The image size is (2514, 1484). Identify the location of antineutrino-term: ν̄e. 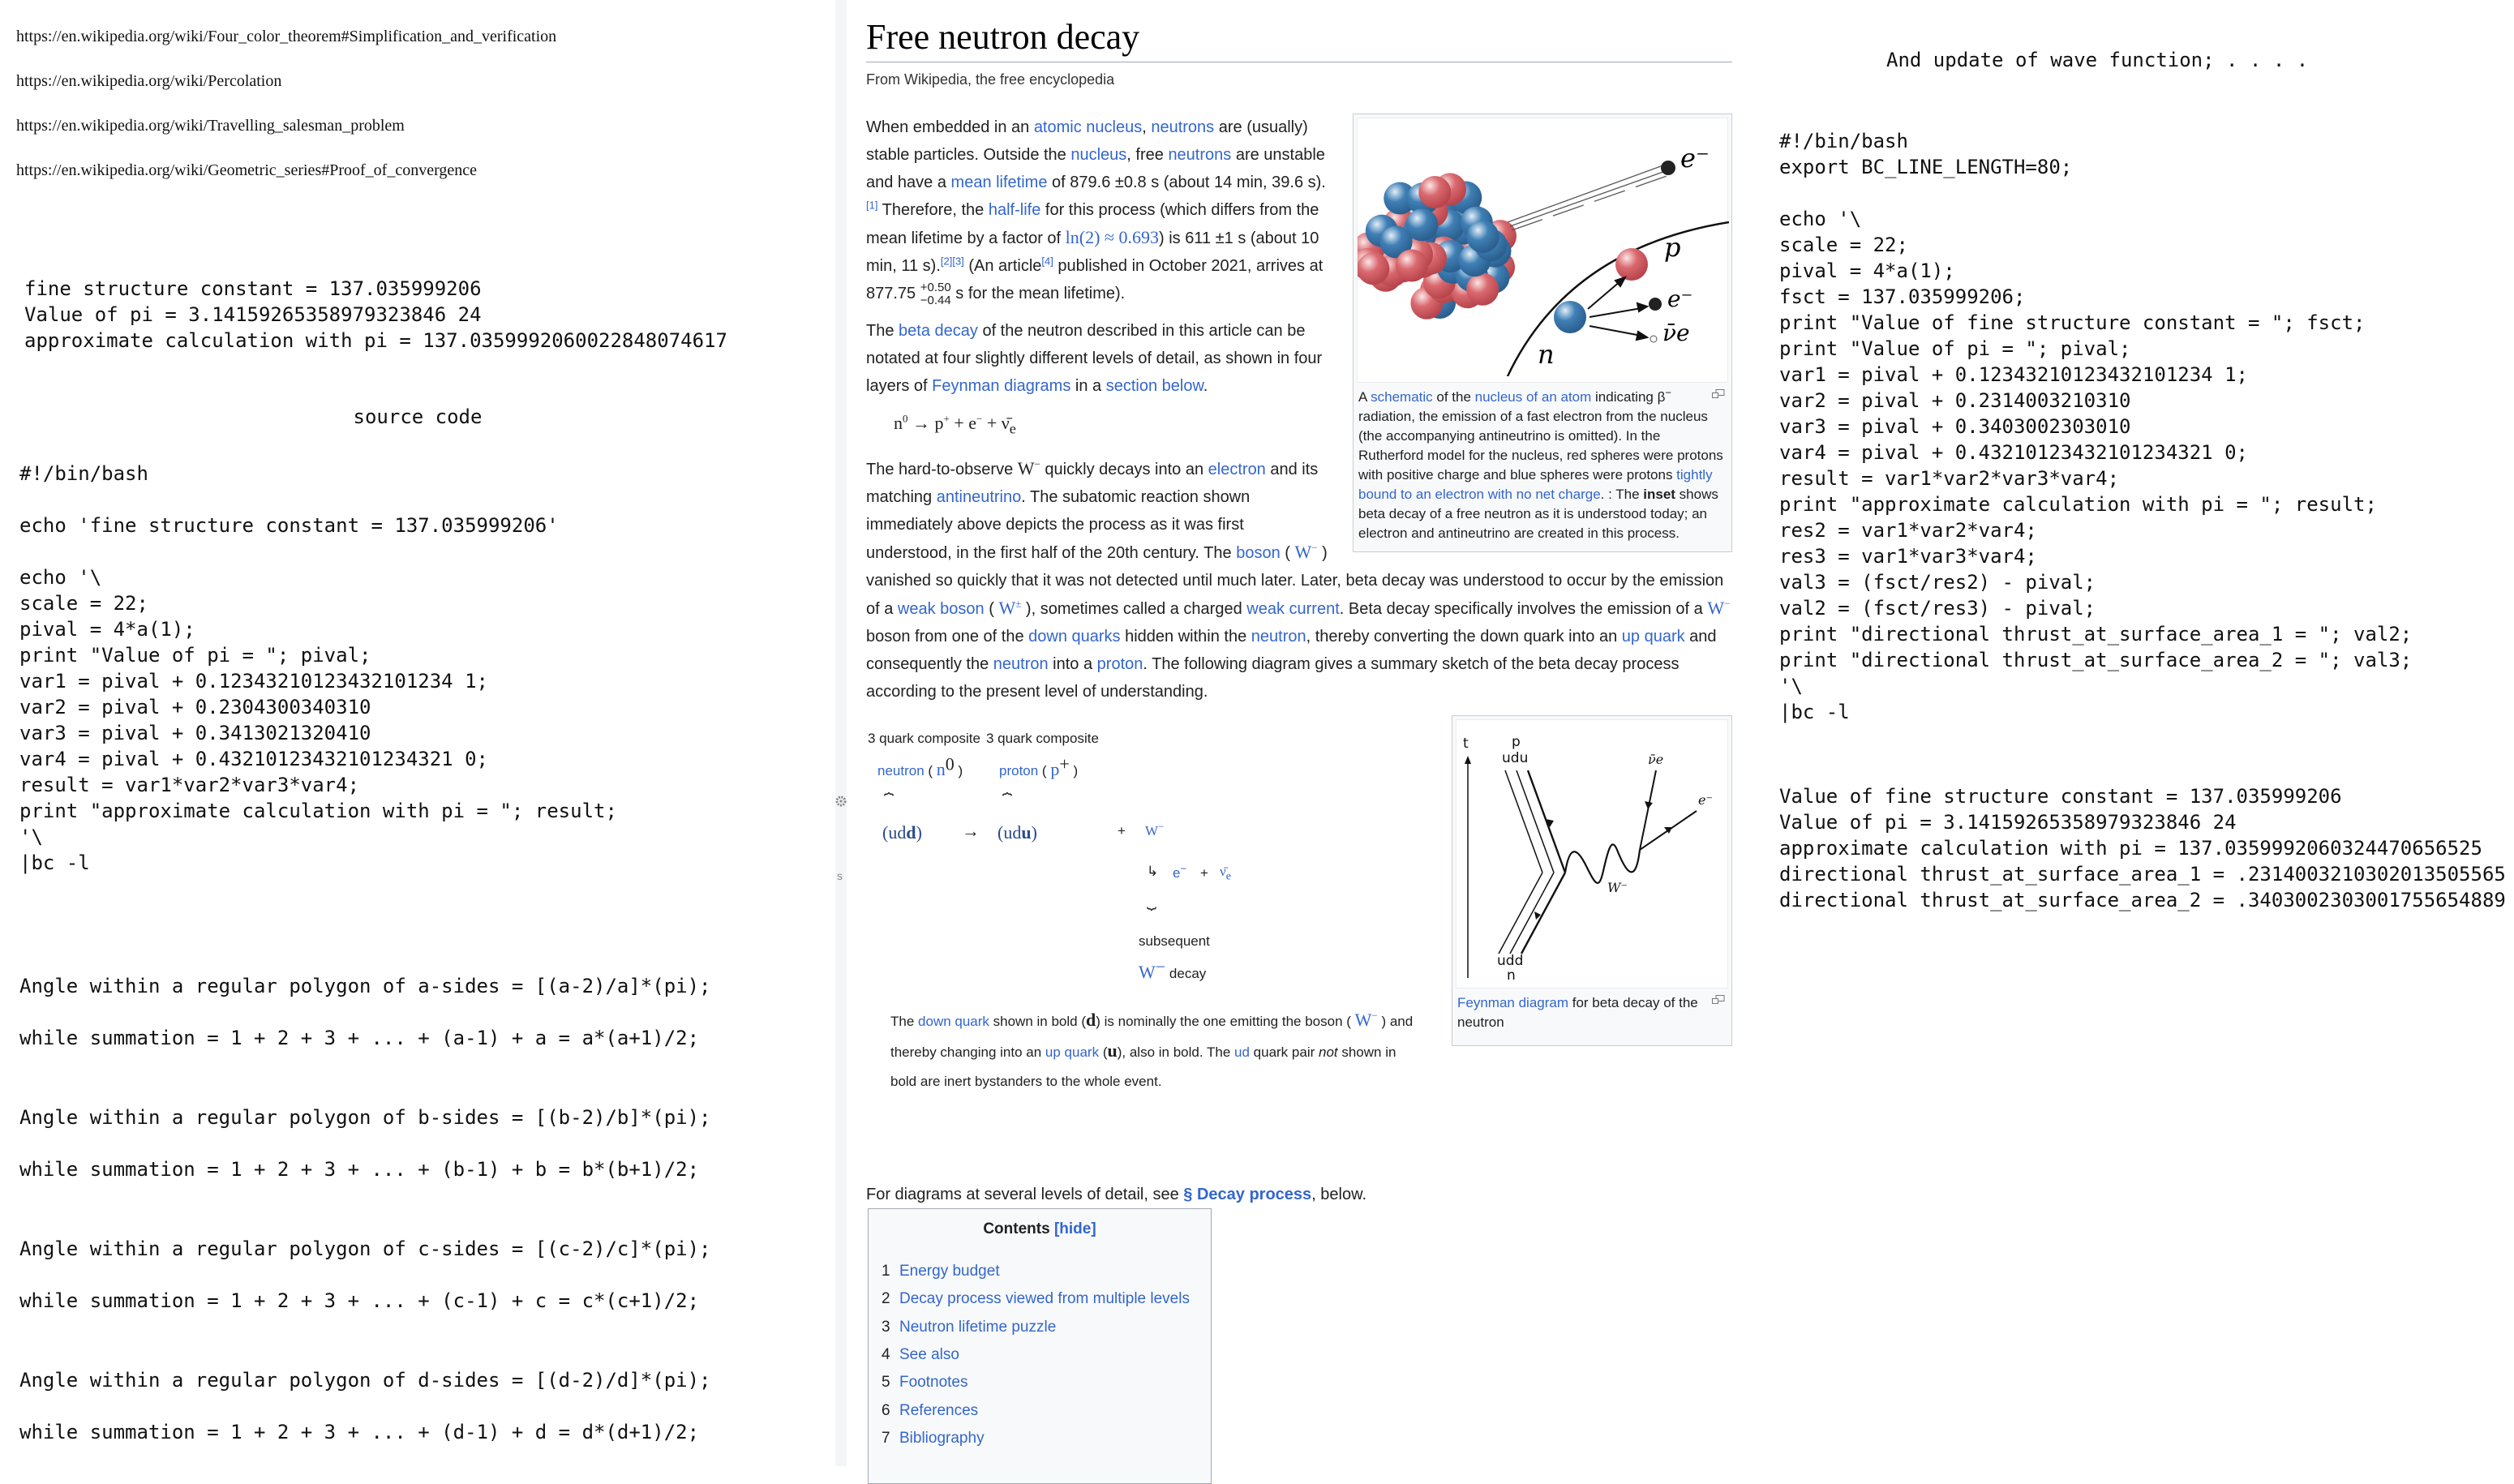
(1225, 873).